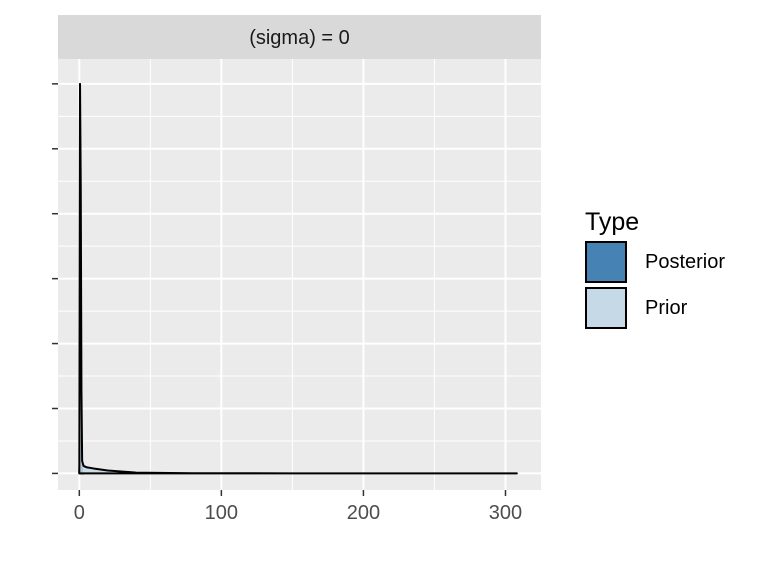 The image size is (768, 576). I want to click on facet-strip-label: (sigma) = 0, so click(299, 38).